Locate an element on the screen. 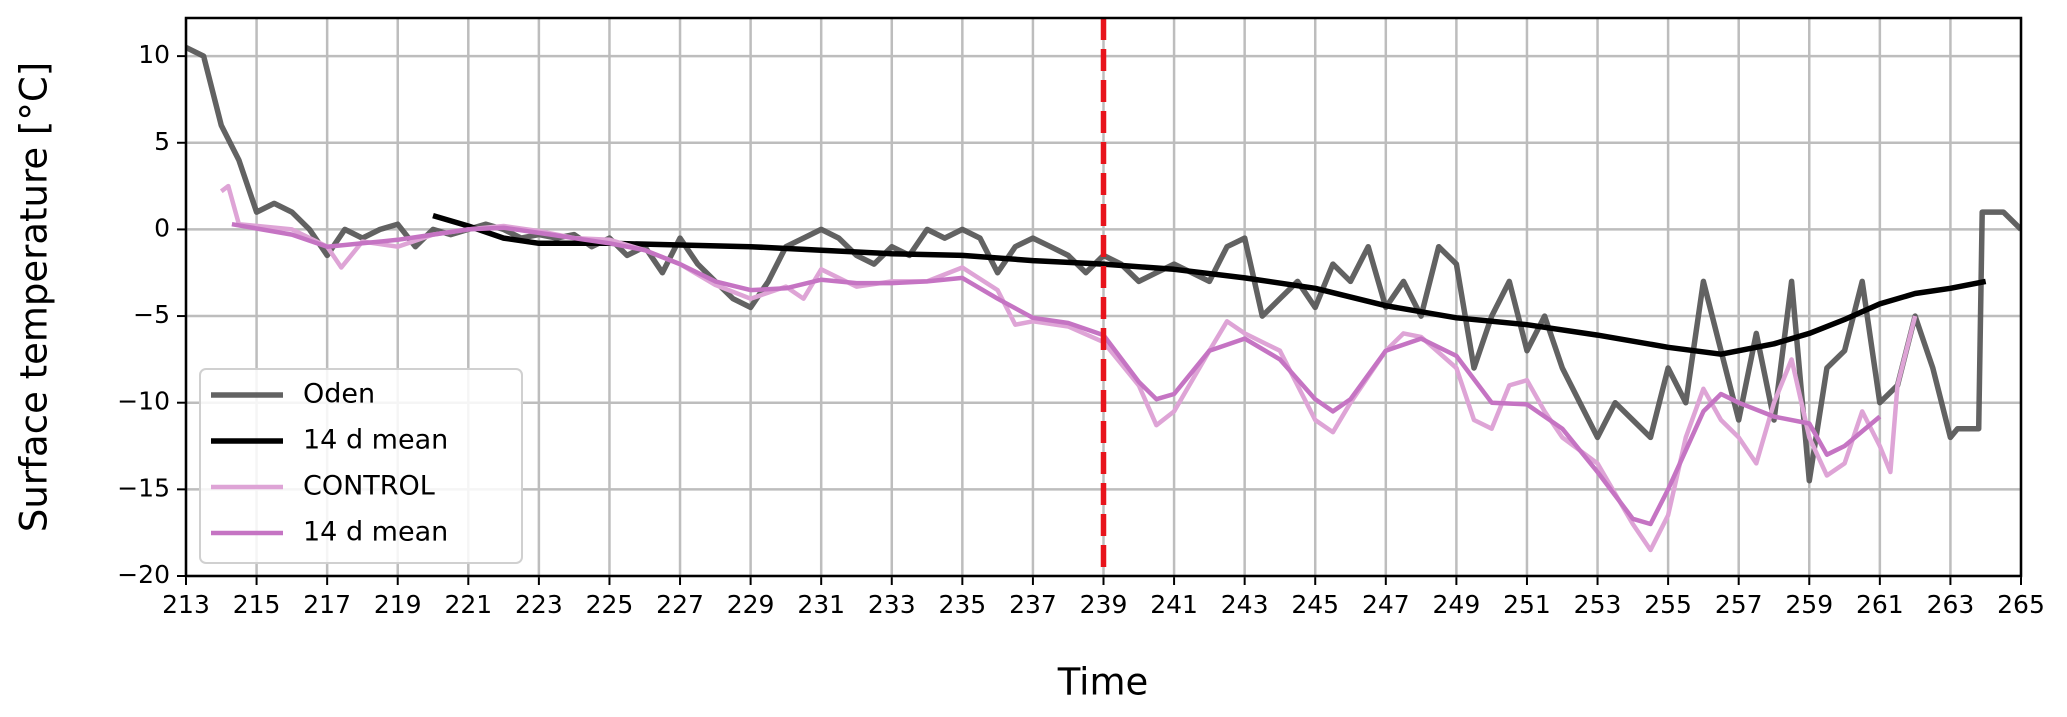 Image resolution: width=2067 pixels, height=717 pixels. x-tick-label: 221 is located at coordinates (468, 604).